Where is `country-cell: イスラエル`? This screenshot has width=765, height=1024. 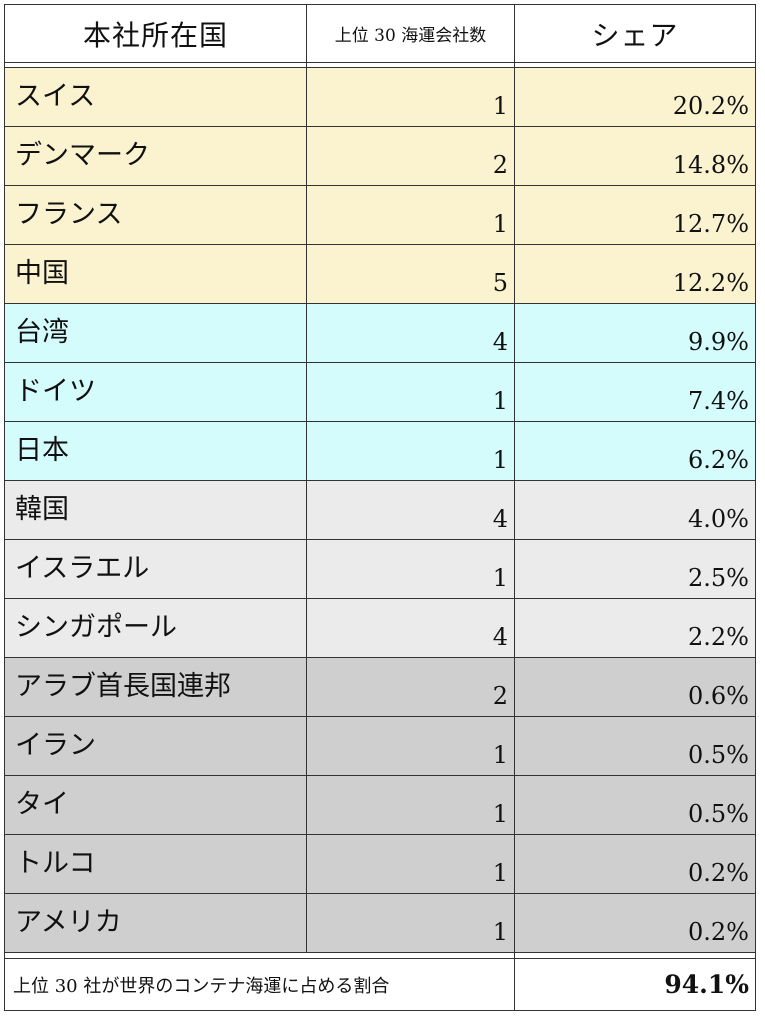
country-cell: イスラエル is located at coordinates (155, 569).